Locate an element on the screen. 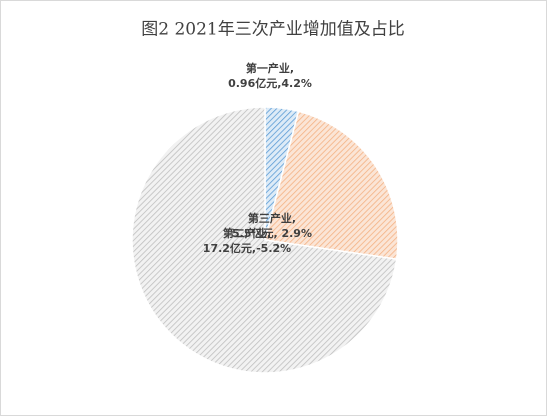 This screenshot has width=547, height=416. chart-title: 图2 2021年三次产业增加值及占比 is located at coordinates (272, 30).